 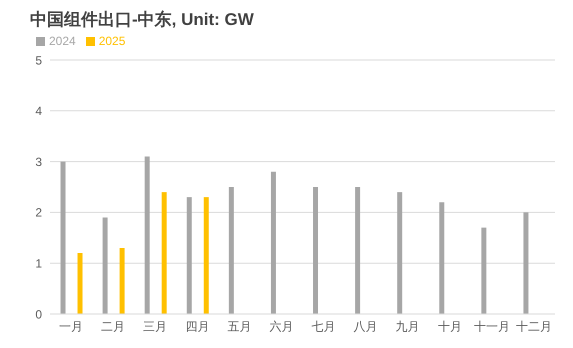 I want to click on x-tick-label: 三月, so click(x=155, y=327).